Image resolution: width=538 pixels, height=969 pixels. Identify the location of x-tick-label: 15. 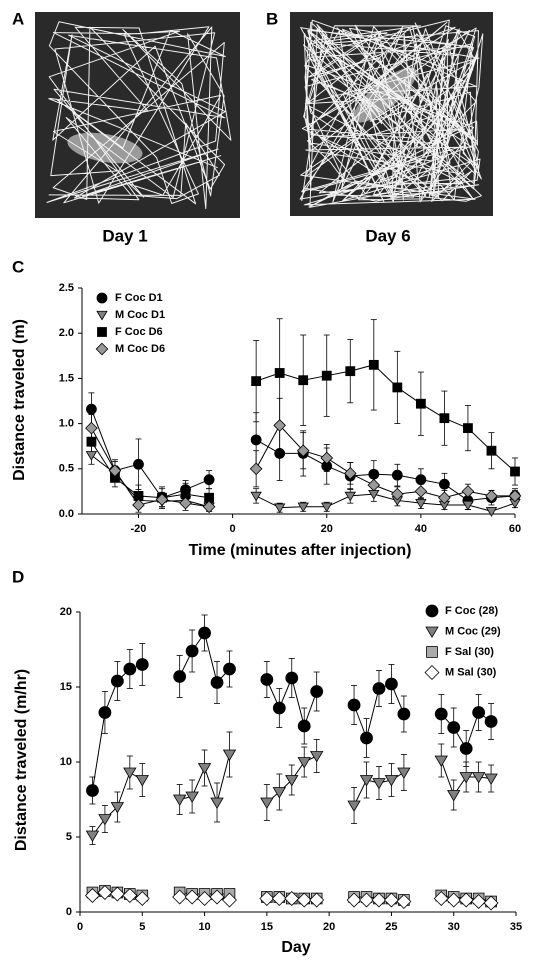
(267, 927).